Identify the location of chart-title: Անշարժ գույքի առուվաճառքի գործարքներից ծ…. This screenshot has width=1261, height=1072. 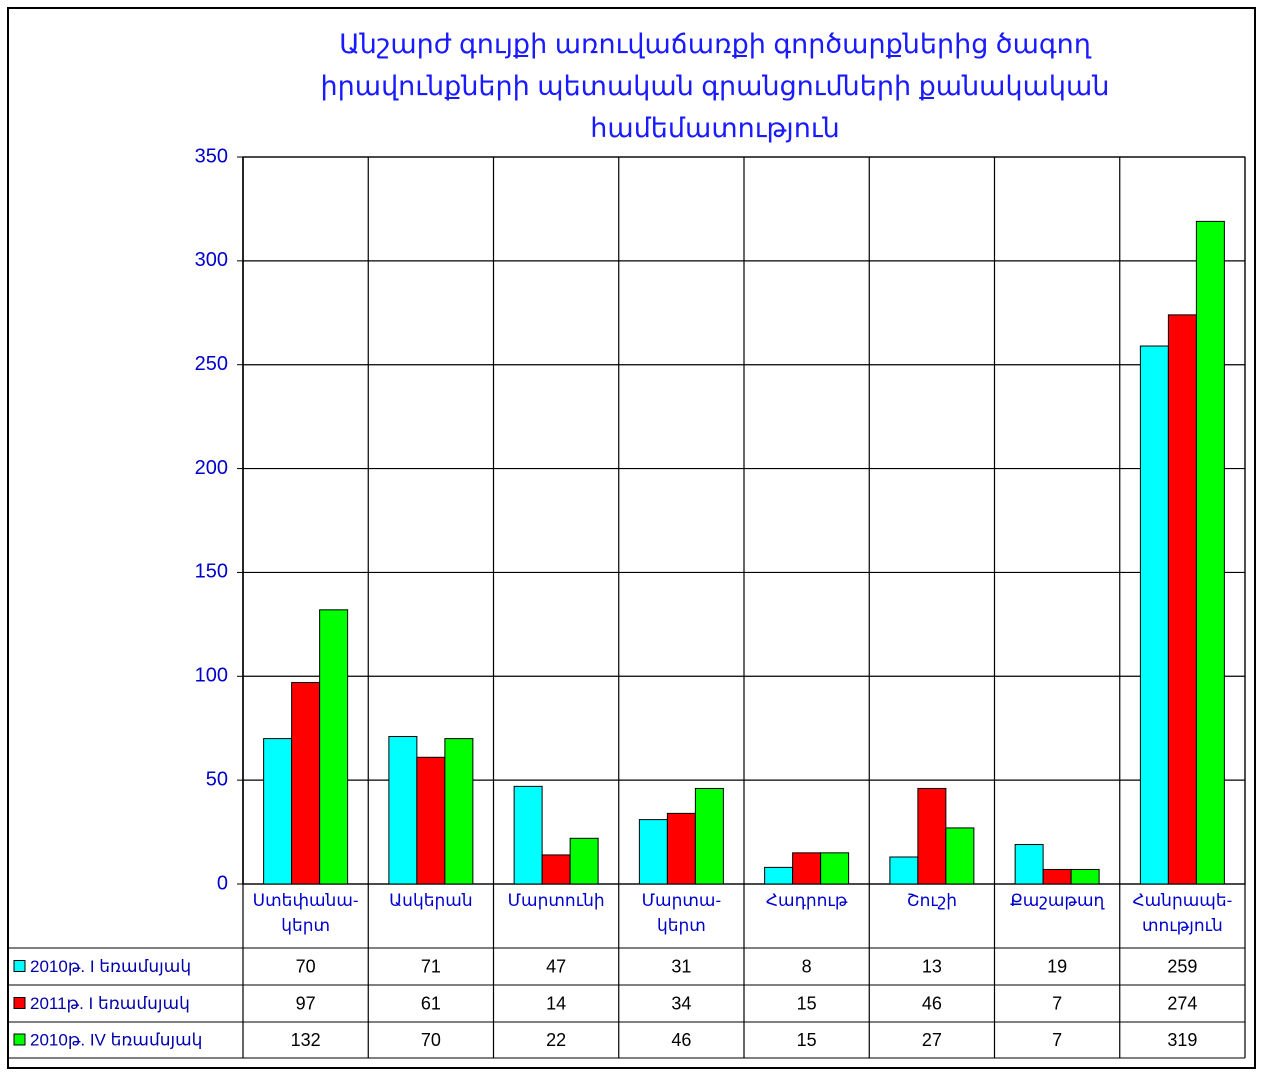
(715, 44).